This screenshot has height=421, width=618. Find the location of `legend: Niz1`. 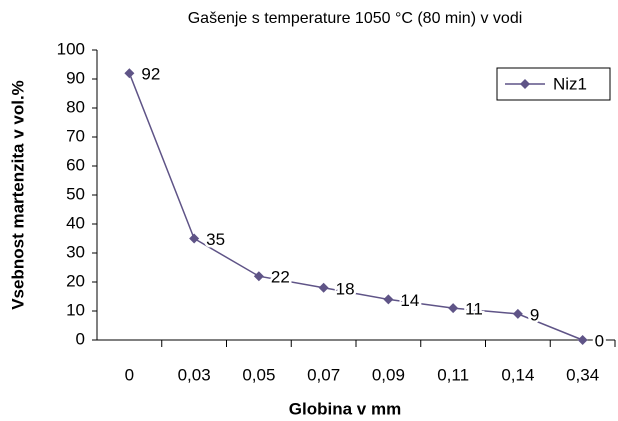

legend: Niz1 is located at coordinates (553, 84).